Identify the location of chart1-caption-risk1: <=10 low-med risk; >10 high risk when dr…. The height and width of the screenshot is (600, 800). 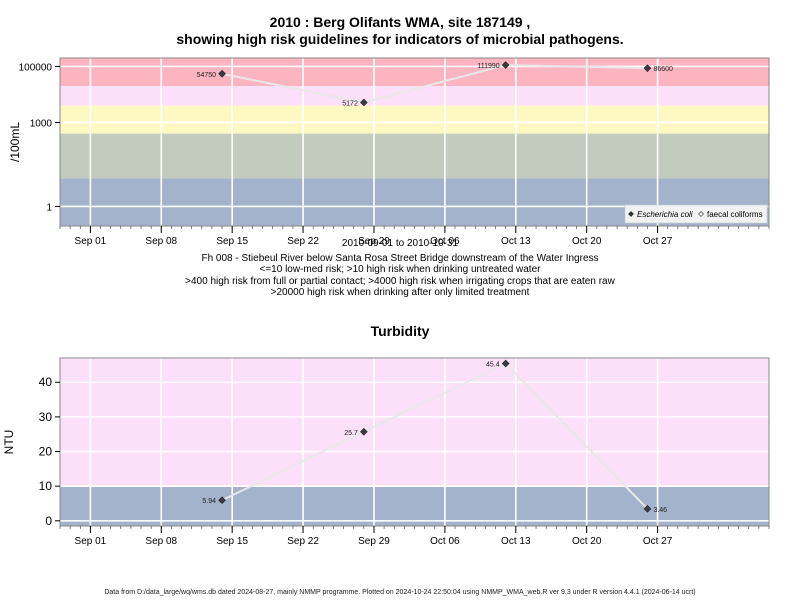
(400, 269).